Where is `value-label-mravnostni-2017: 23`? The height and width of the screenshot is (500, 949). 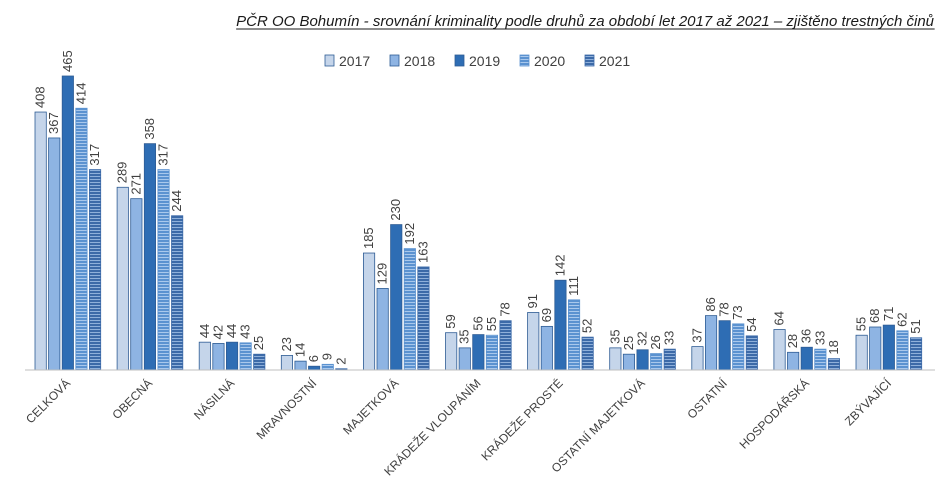
value-label-mravnostni-2017: 23 is located at coordinates (286, 344).